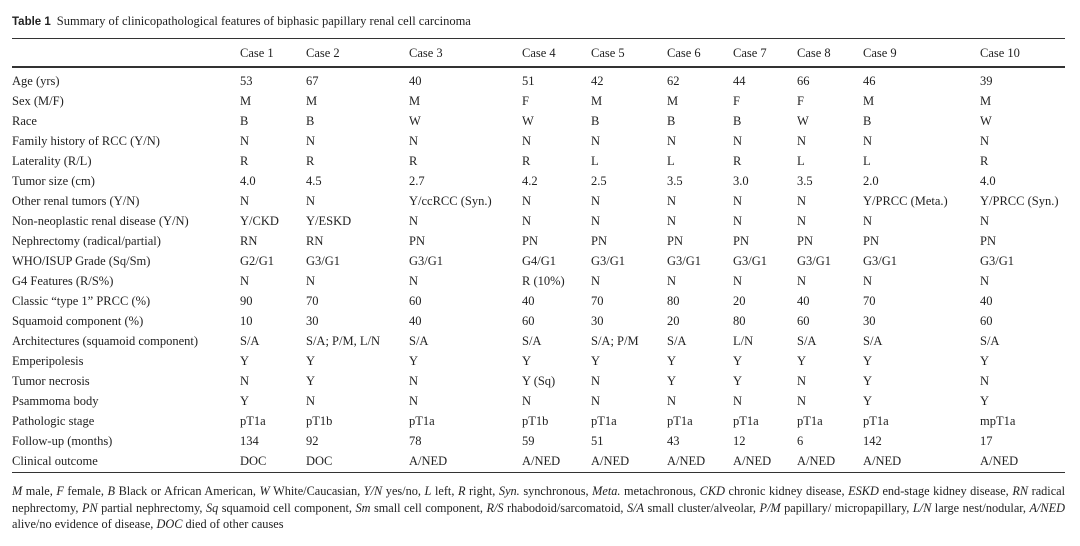 The image size is (1080, 546). I want to click on cell-case-6: N, so click(672, 200).